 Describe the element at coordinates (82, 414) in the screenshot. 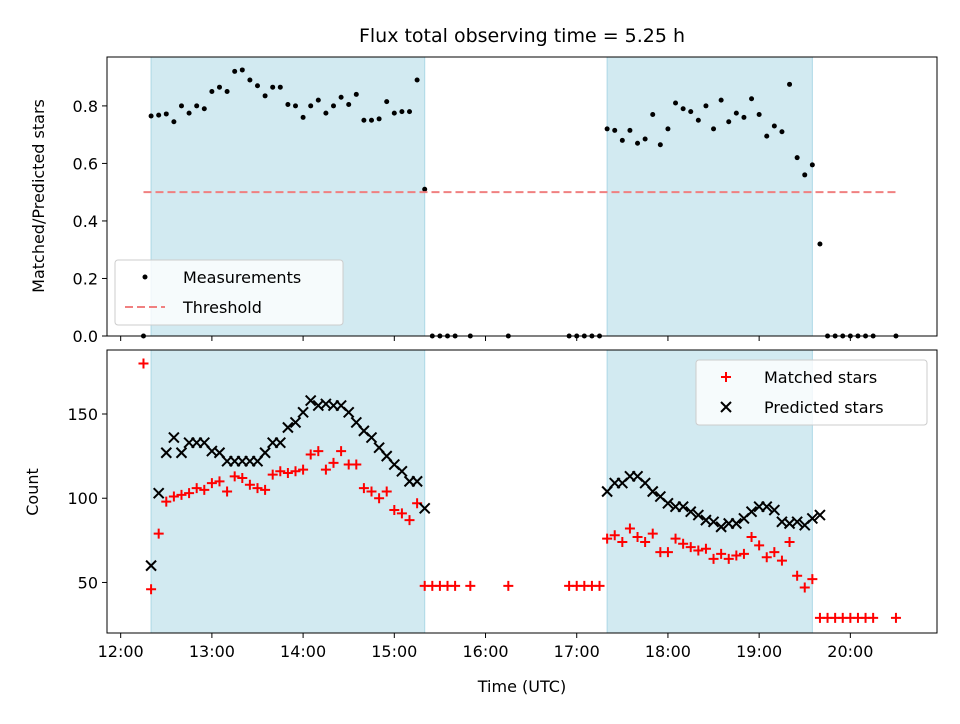

I see `y-tick-label: 150` at that location.